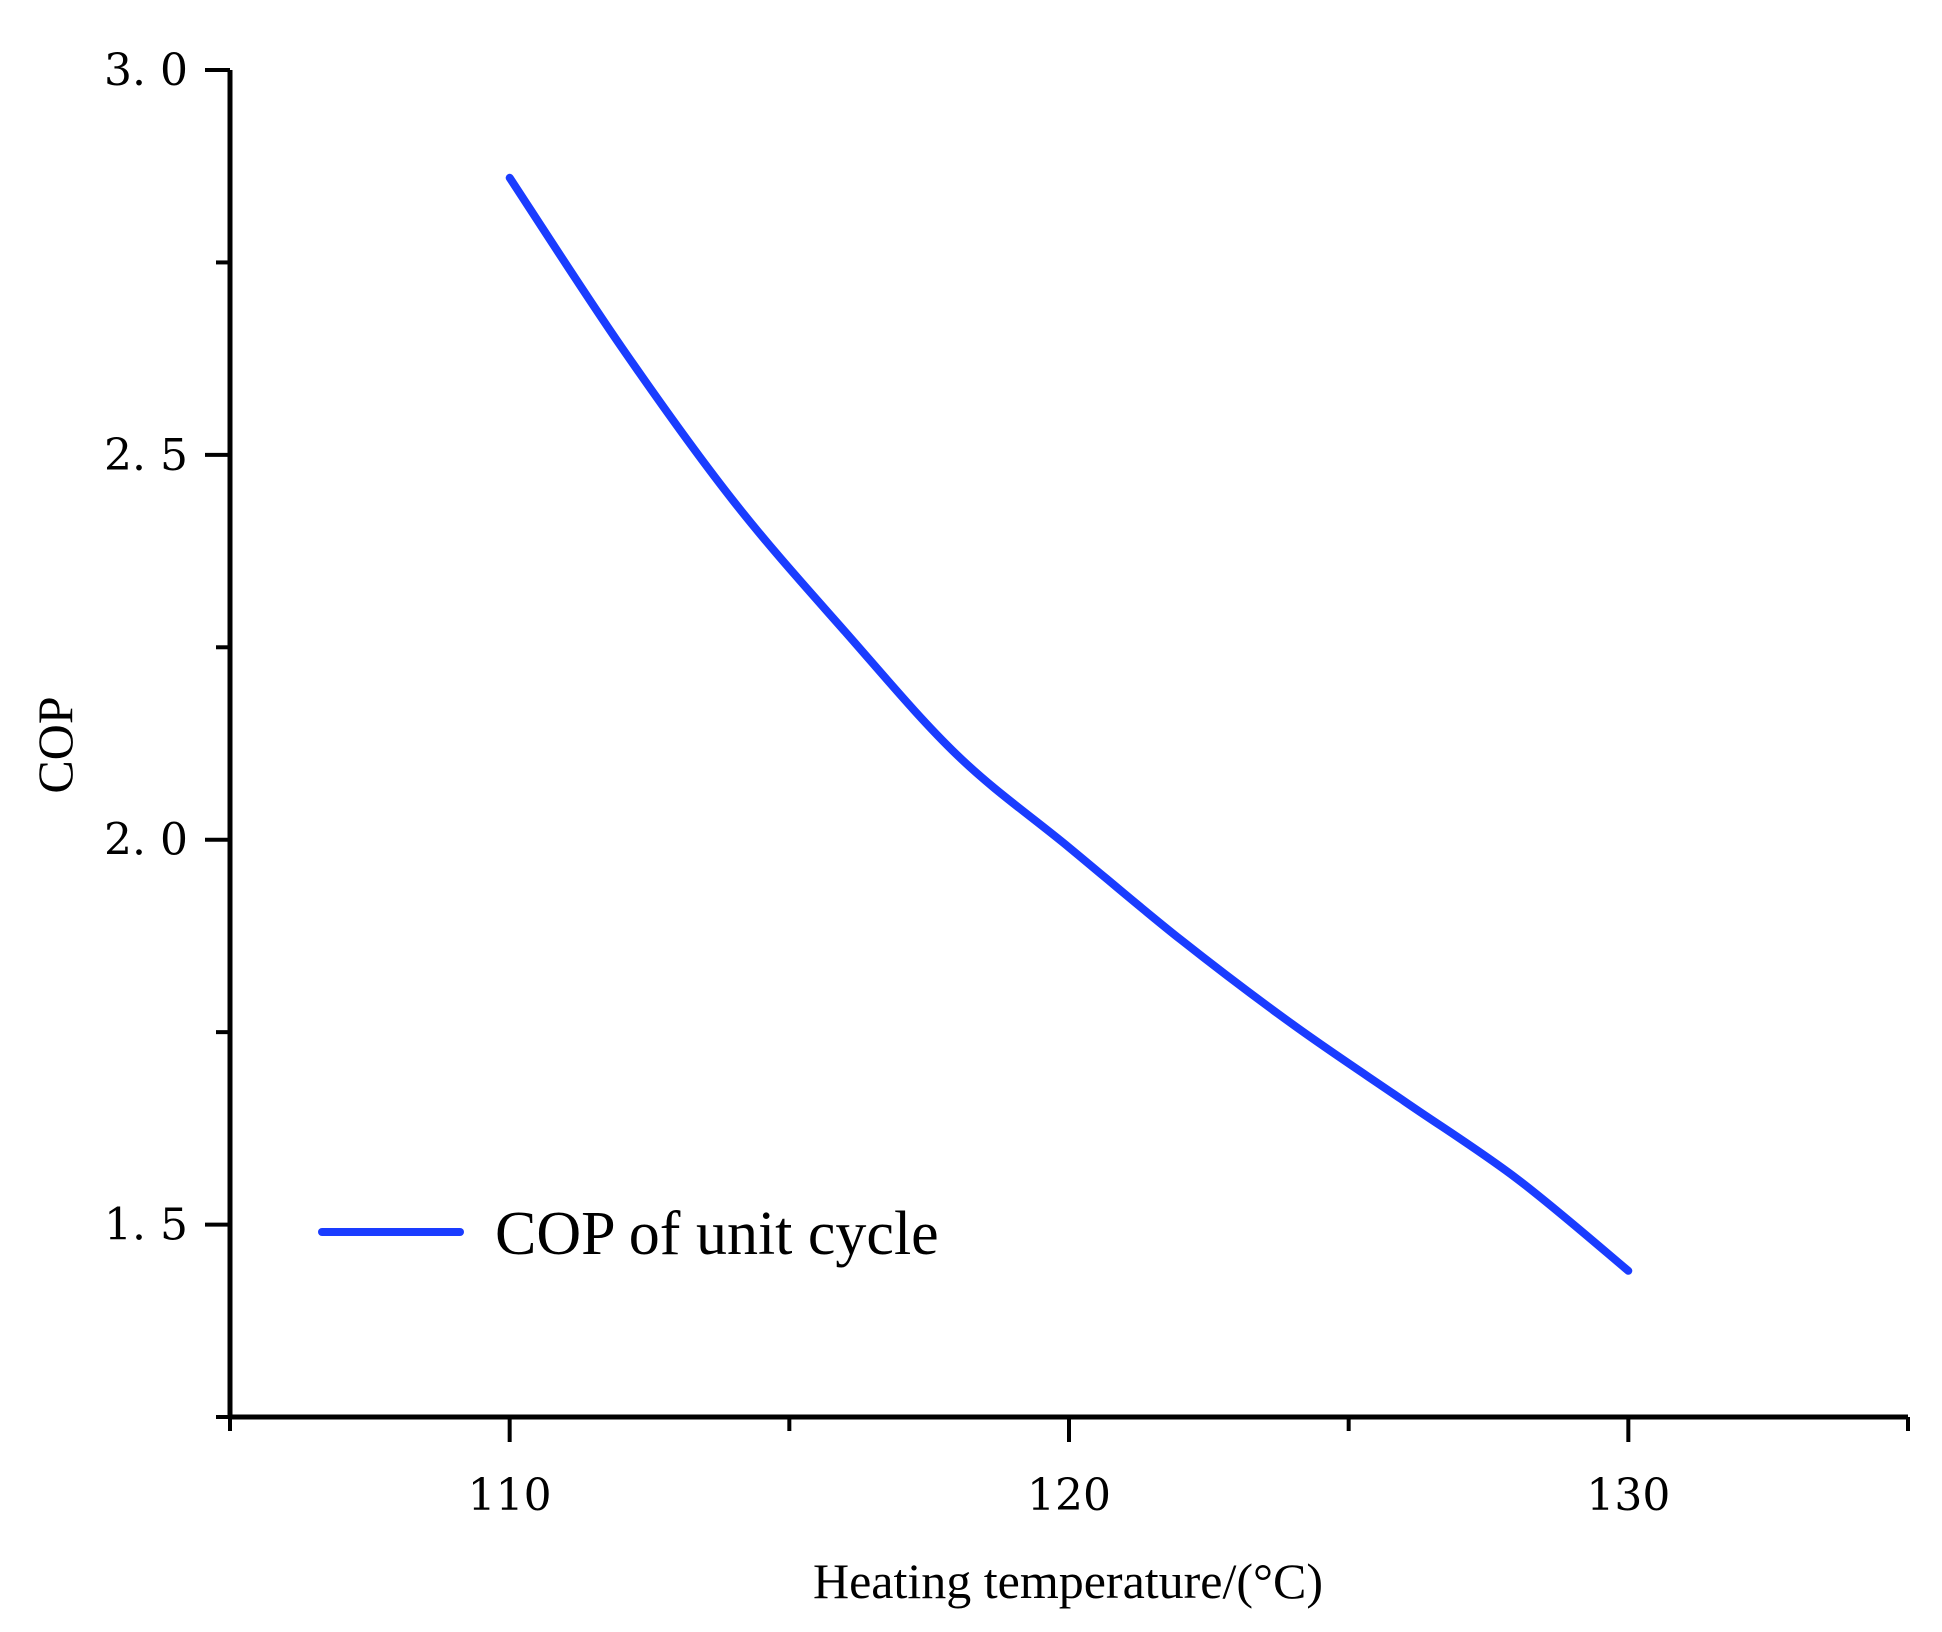  Describe the element at coordinates (1069, 1495) in the screenshot. I see `x-tick-label: 120` at that location.